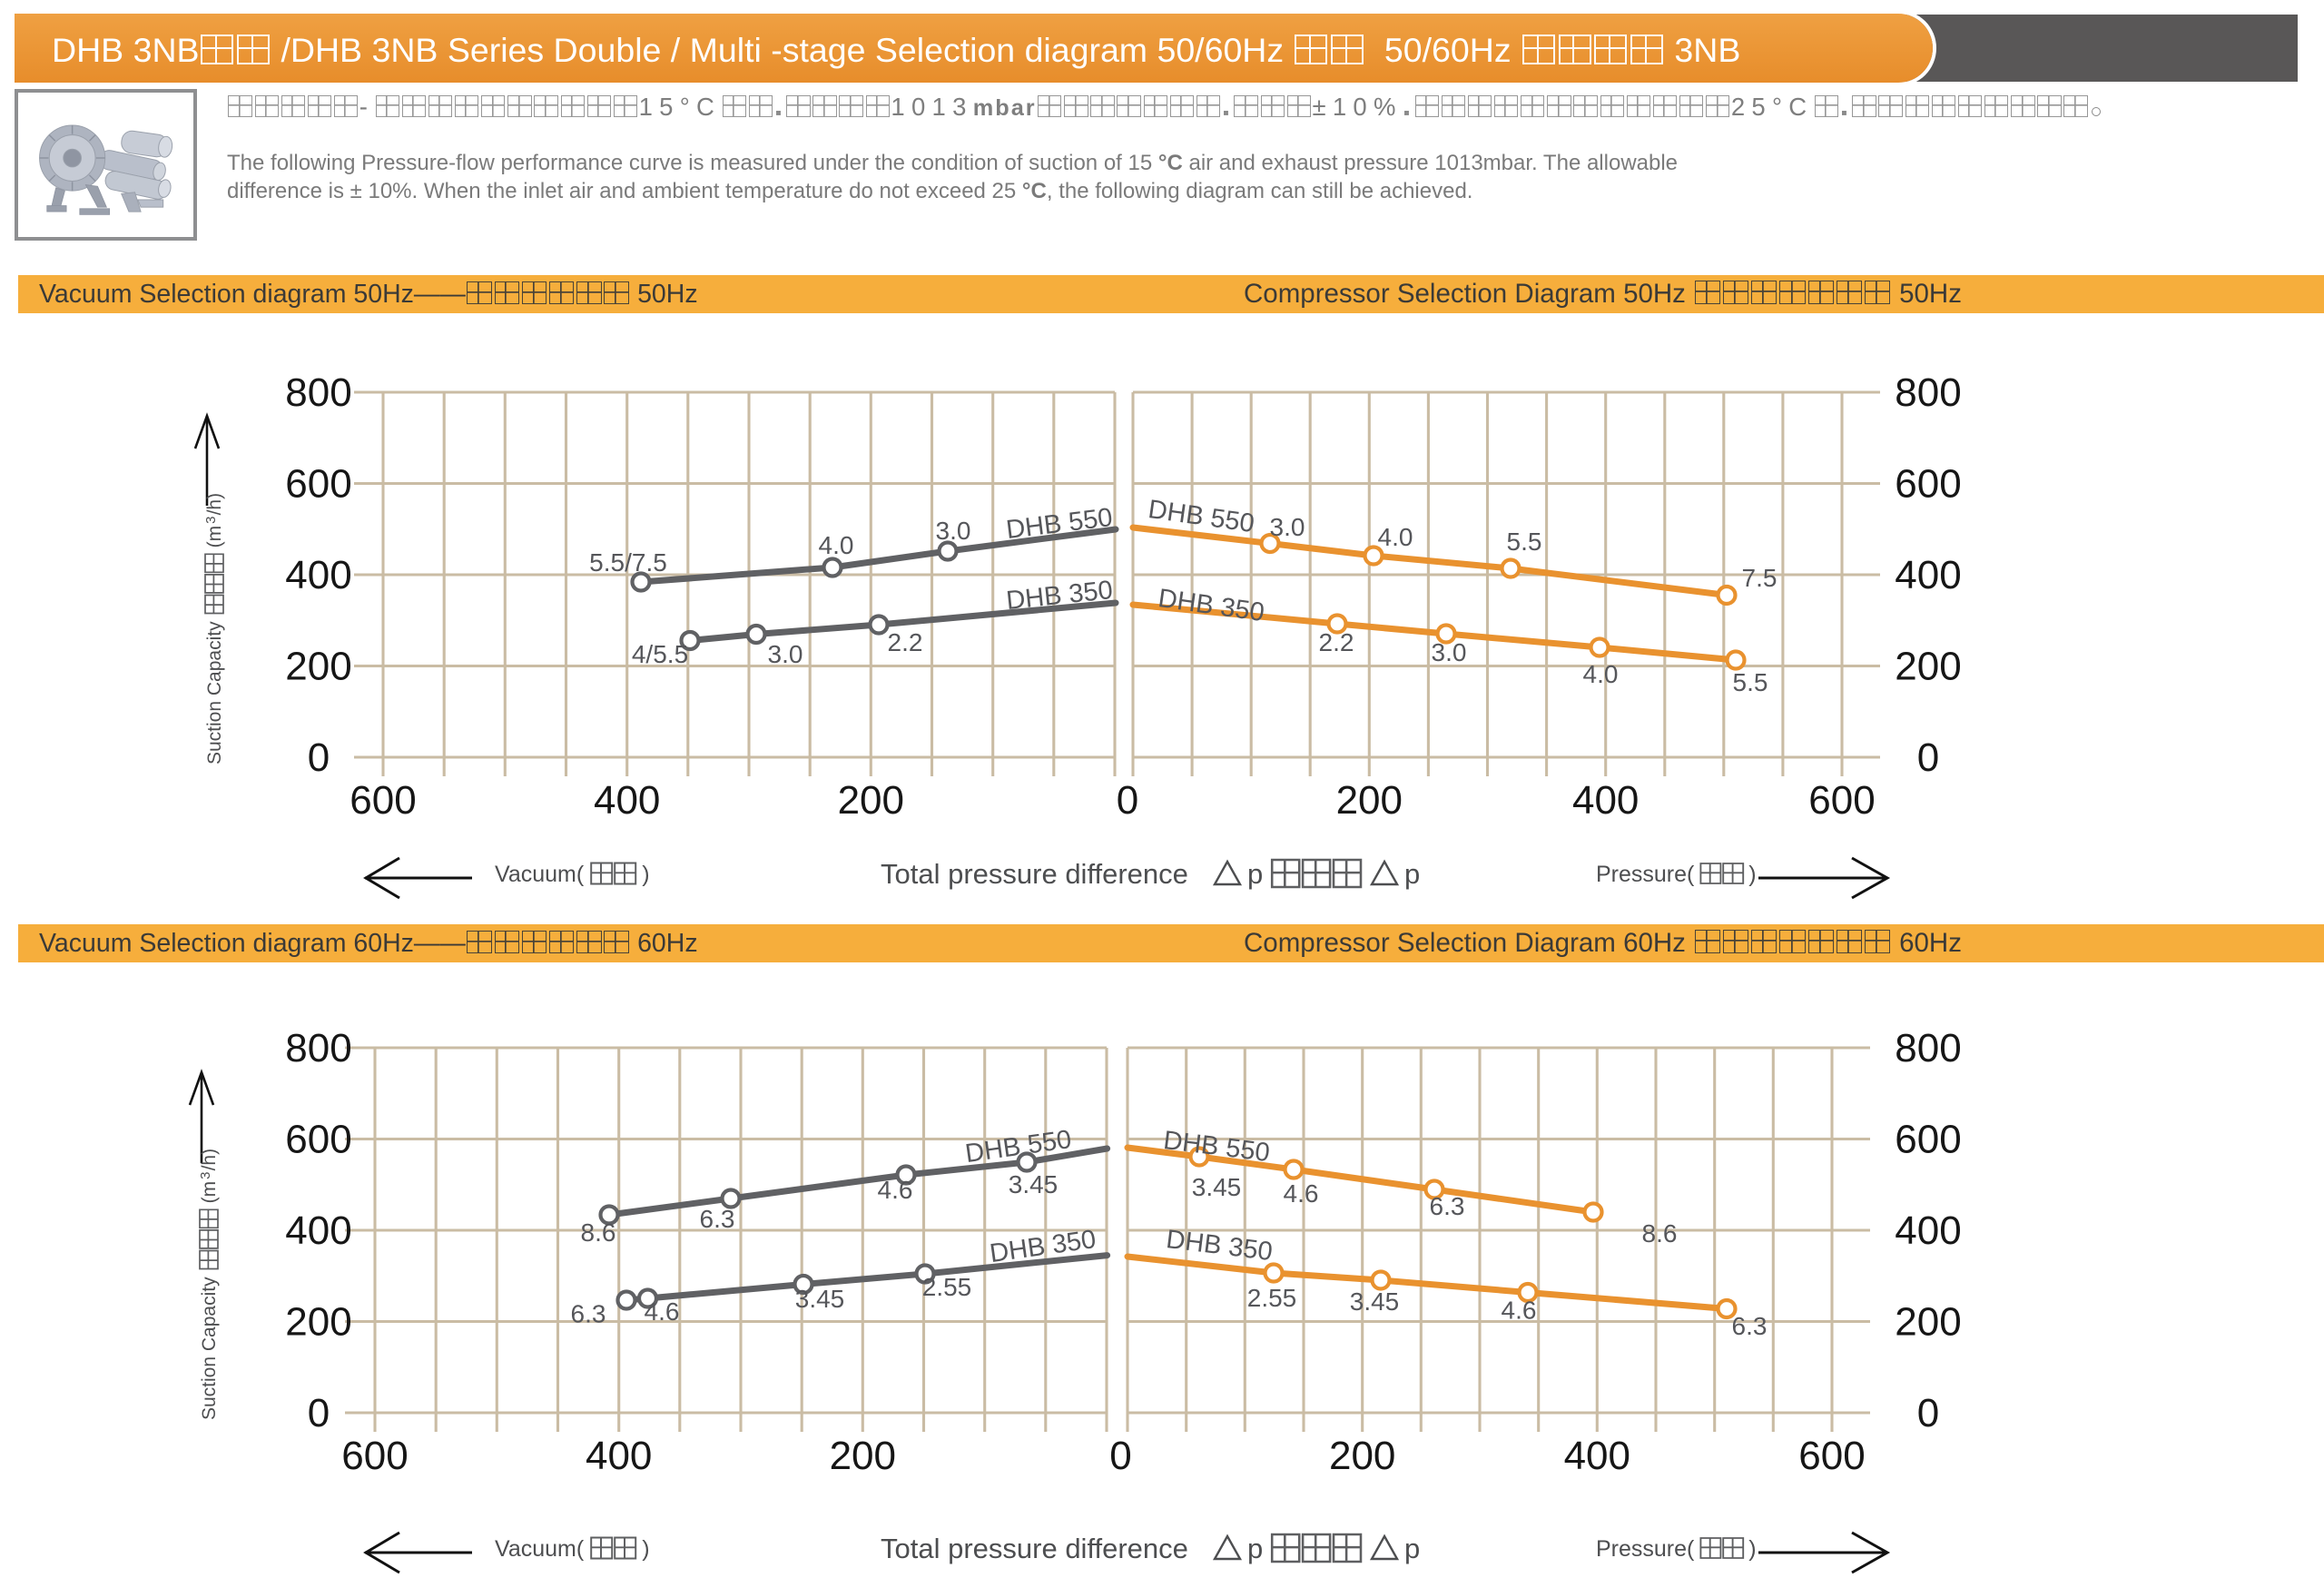 This screenshot has height=1578, width=2324. What do you see at coordinates (1759, 578) in the screenshot?
I see `svg-text: 7.5` at bounding box center [1759, 578].